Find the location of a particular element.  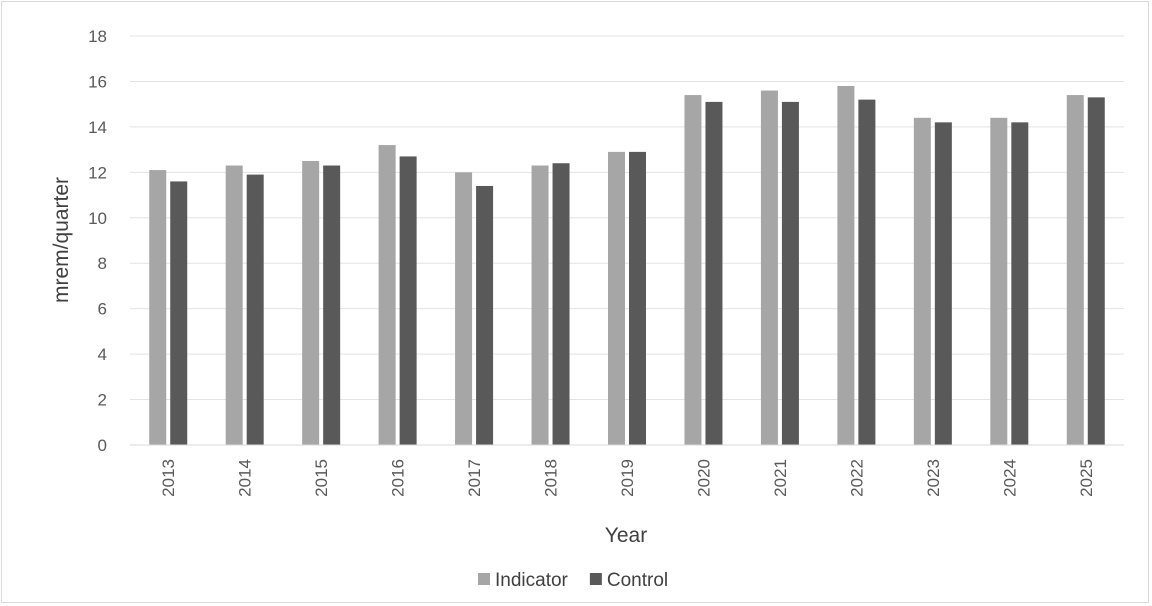

x-tick-label: 2019 is located at coordinates (627, 478).